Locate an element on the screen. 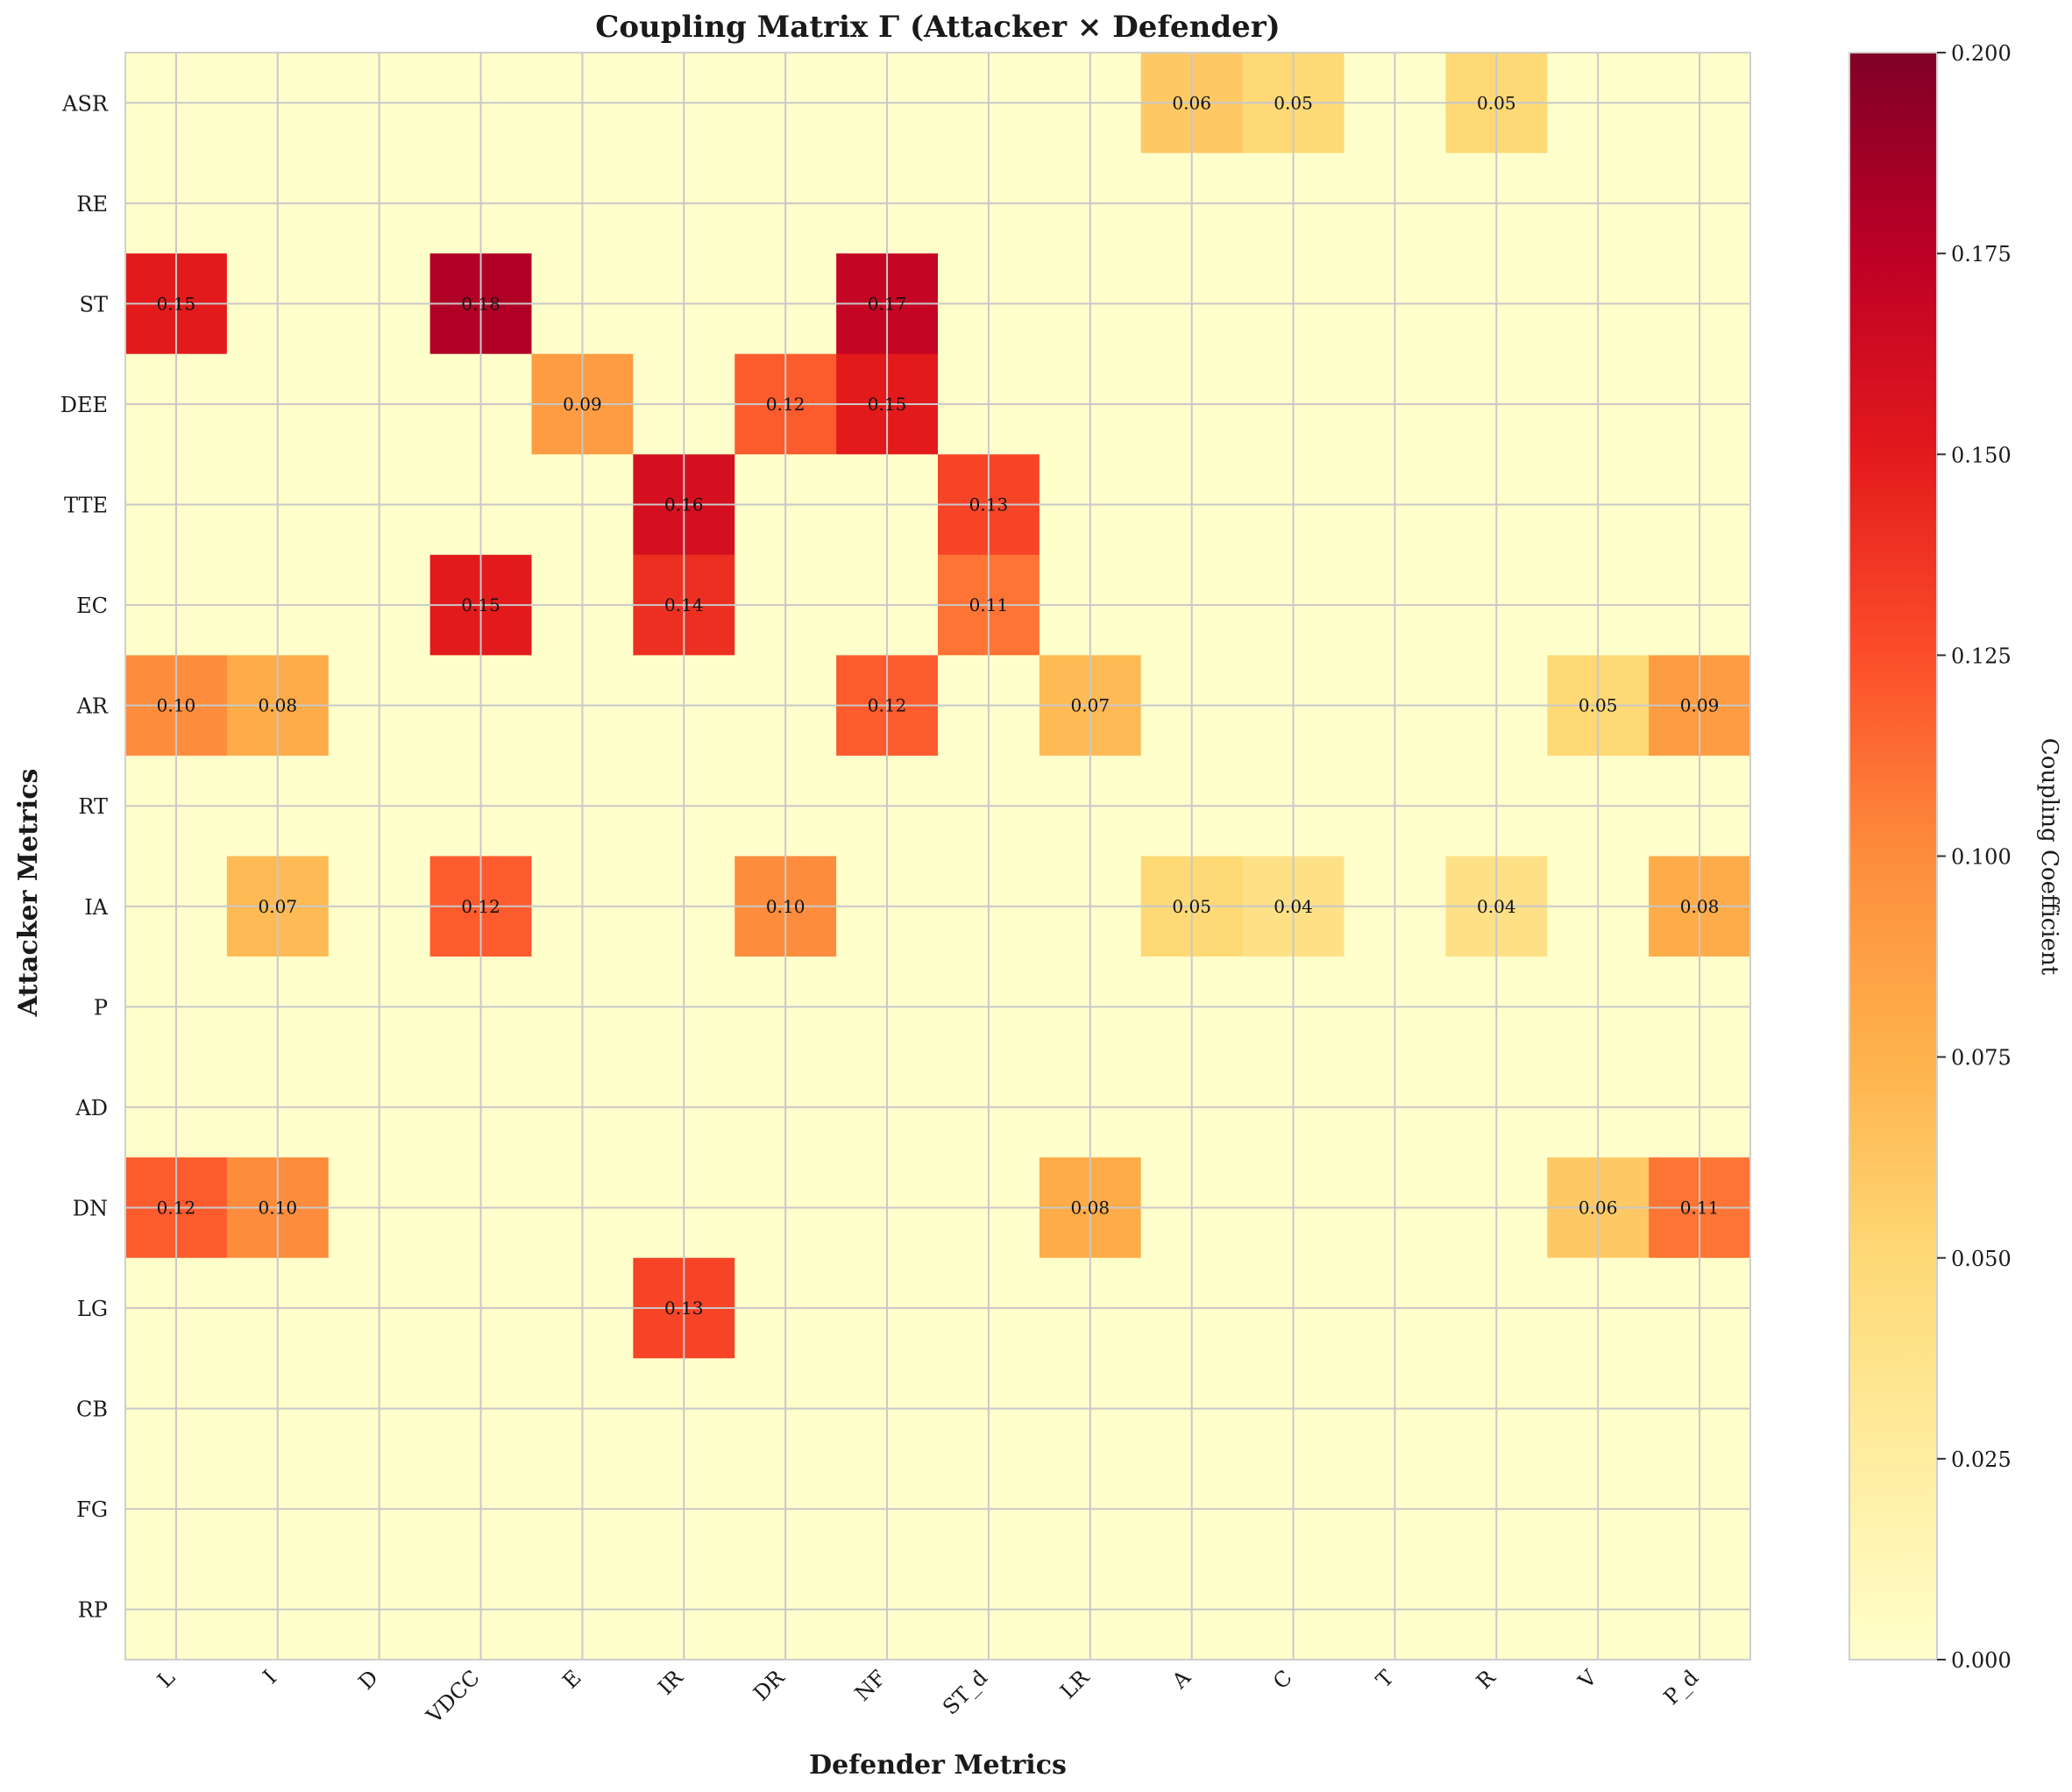 Image resolution: width=2072 pixels, height=1792 pixels. y-tick-label-AD: AD is located at coordinates (92, 1108).